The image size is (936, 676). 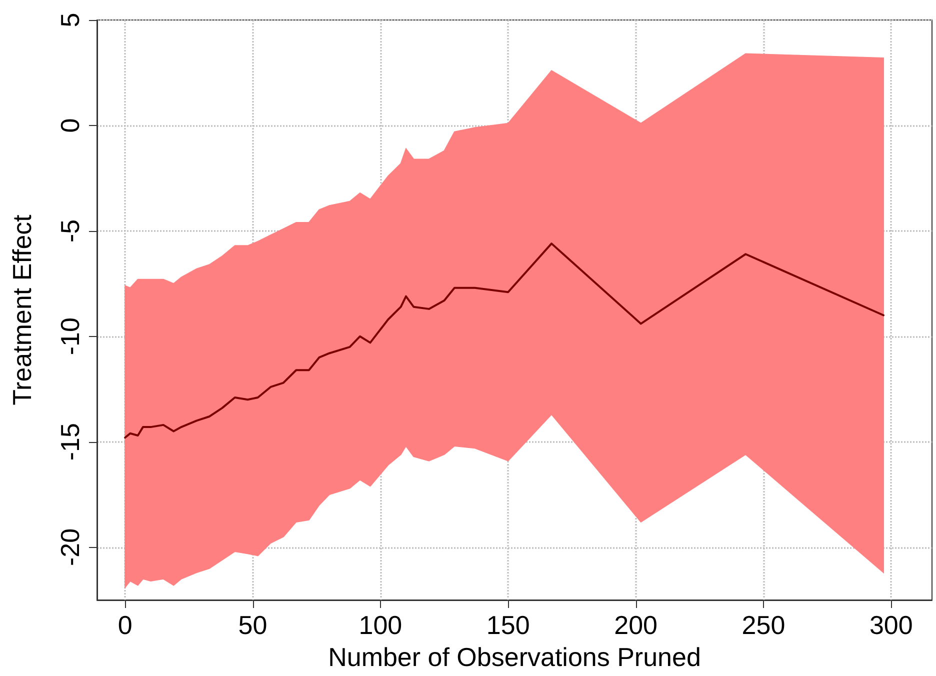 I want to click on x-tick-label: 50, so click(x=253, y=625).